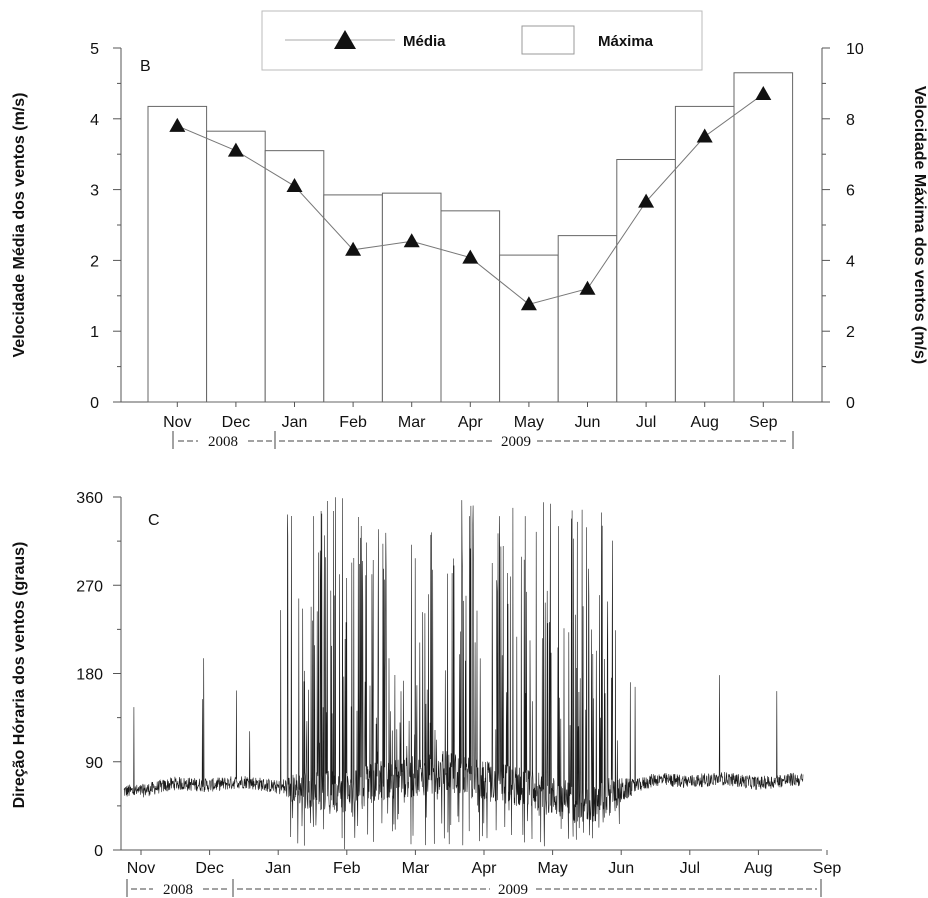 Image resolution: width=928 pixels, height=898 pixels. What do you see at coordinates (646, 422) in the screenshot?
I see `x-tick-label: Jul` at bounding box center [646, 422].